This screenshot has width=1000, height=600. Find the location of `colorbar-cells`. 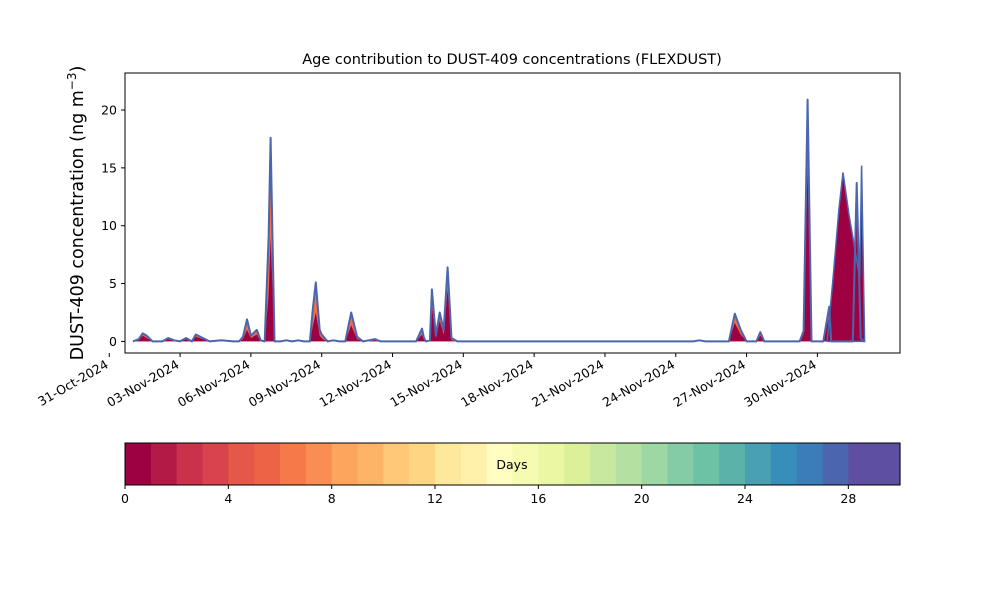

colorbar-cells is located at coordinates (513, 464).